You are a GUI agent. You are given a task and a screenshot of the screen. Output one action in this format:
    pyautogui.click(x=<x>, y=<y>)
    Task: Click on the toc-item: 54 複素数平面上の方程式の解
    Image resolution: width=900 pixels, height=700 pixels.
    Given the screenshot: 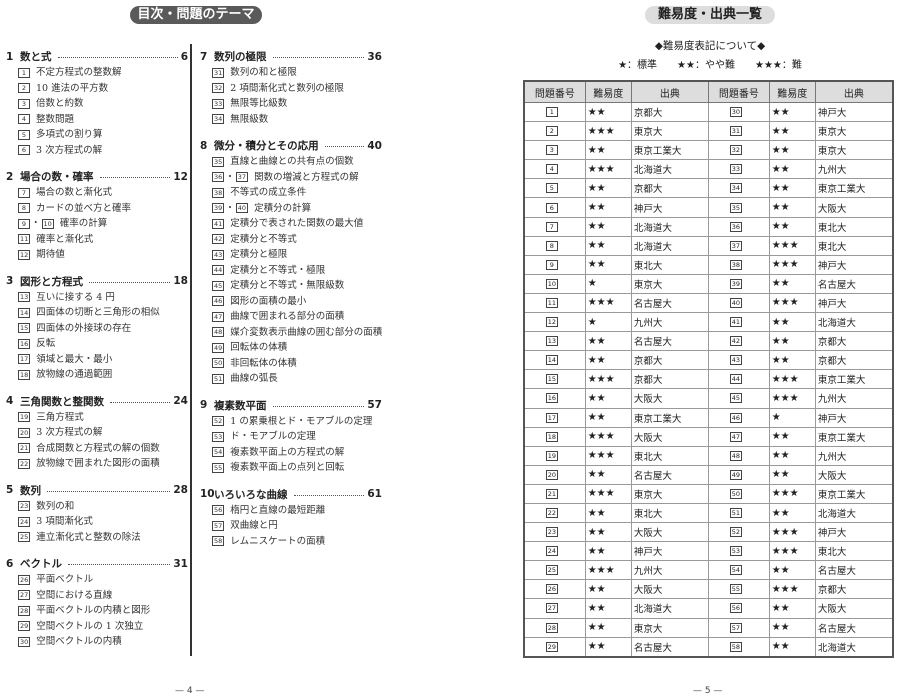 What is the action you would take?
    pyautogui.click(x=291, y=453)
    